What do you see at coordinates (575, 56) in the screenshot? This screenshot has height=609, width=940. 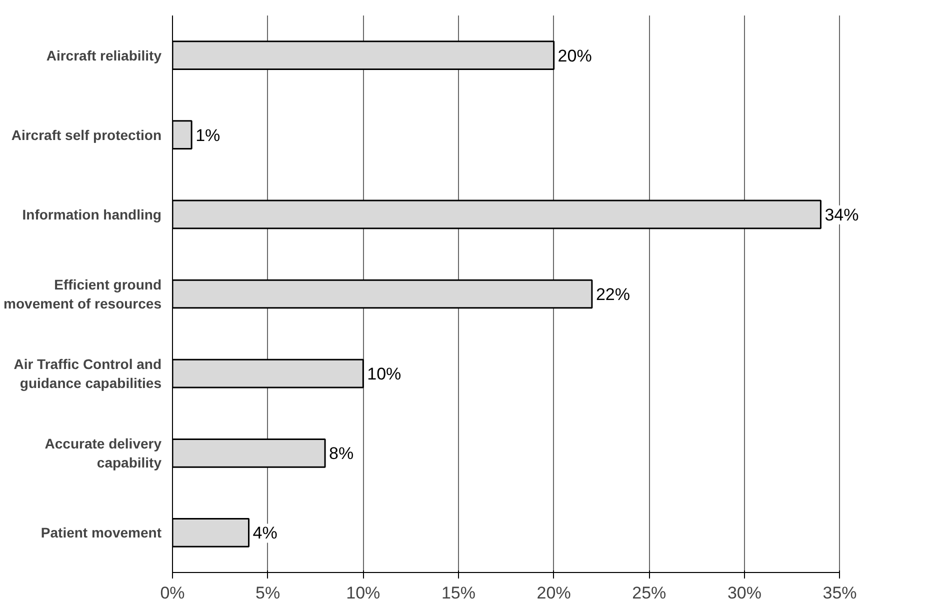 I see `data-label: 20%` at bounding box center [575, 56].